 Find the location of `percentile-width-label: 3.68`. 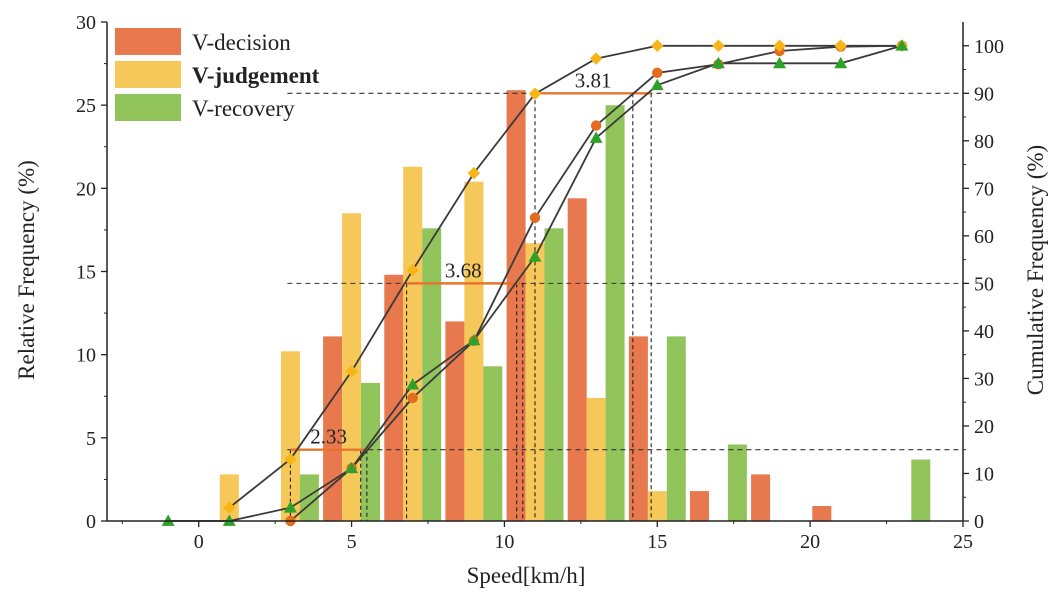

percentile-width-label: 3.68 is located at coordinates (463, 270).